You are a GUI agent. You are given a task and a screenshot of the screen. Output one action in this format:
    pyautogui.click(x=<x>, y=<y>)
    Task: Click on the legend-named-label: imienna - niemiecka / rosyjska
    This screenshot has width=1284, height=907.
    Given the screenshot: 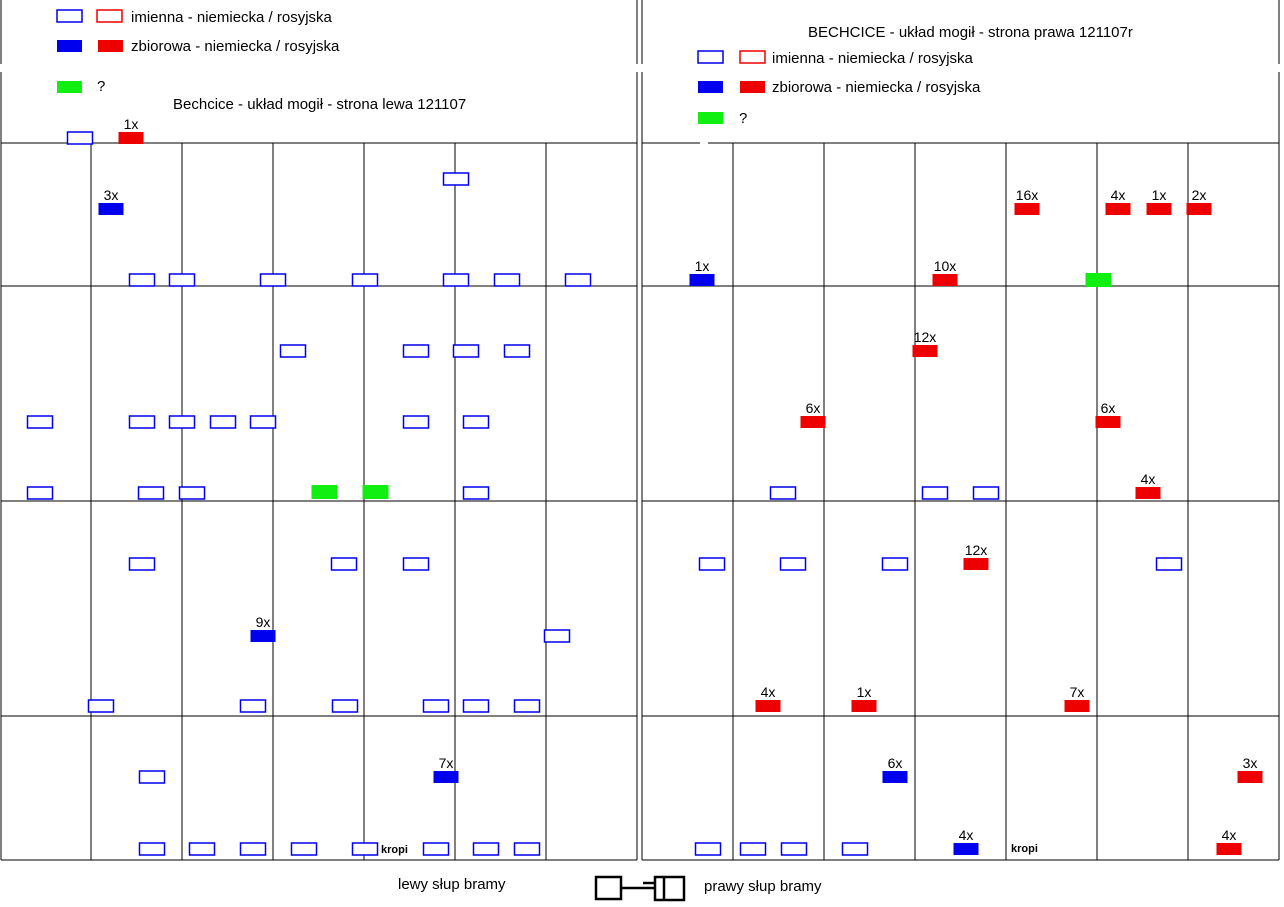 What is the action you would take?
    pyautogui.click(x=232, y=17)
    